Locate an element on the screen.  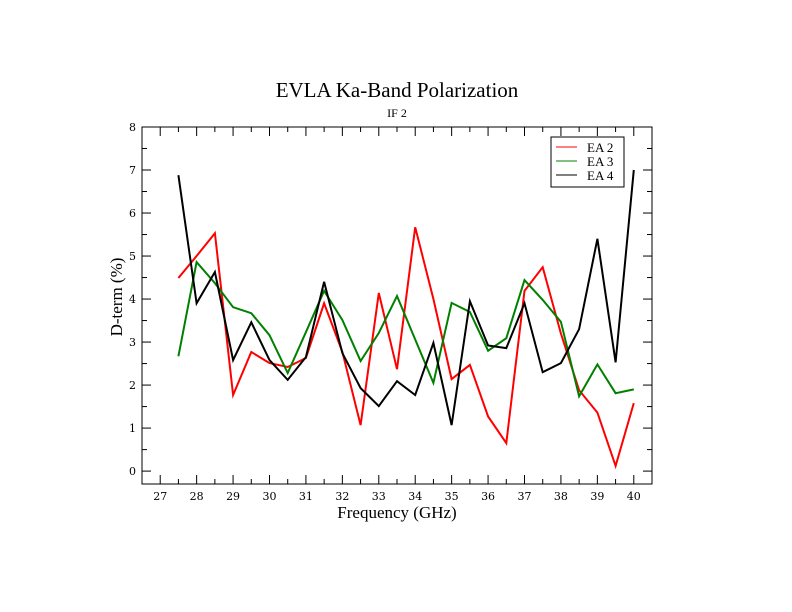
legend-label-ea-2: EA 2 is located at coordinates (600, 147).